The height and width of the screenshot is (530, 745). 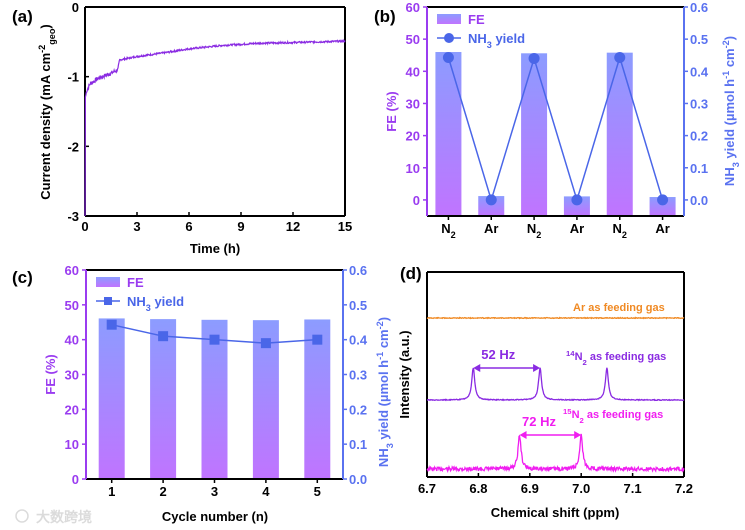 What do you see at coordinates (523, 435) in the screenshot?
I see `panel-d-arrowhead-left` at bounding box center [523, 435].